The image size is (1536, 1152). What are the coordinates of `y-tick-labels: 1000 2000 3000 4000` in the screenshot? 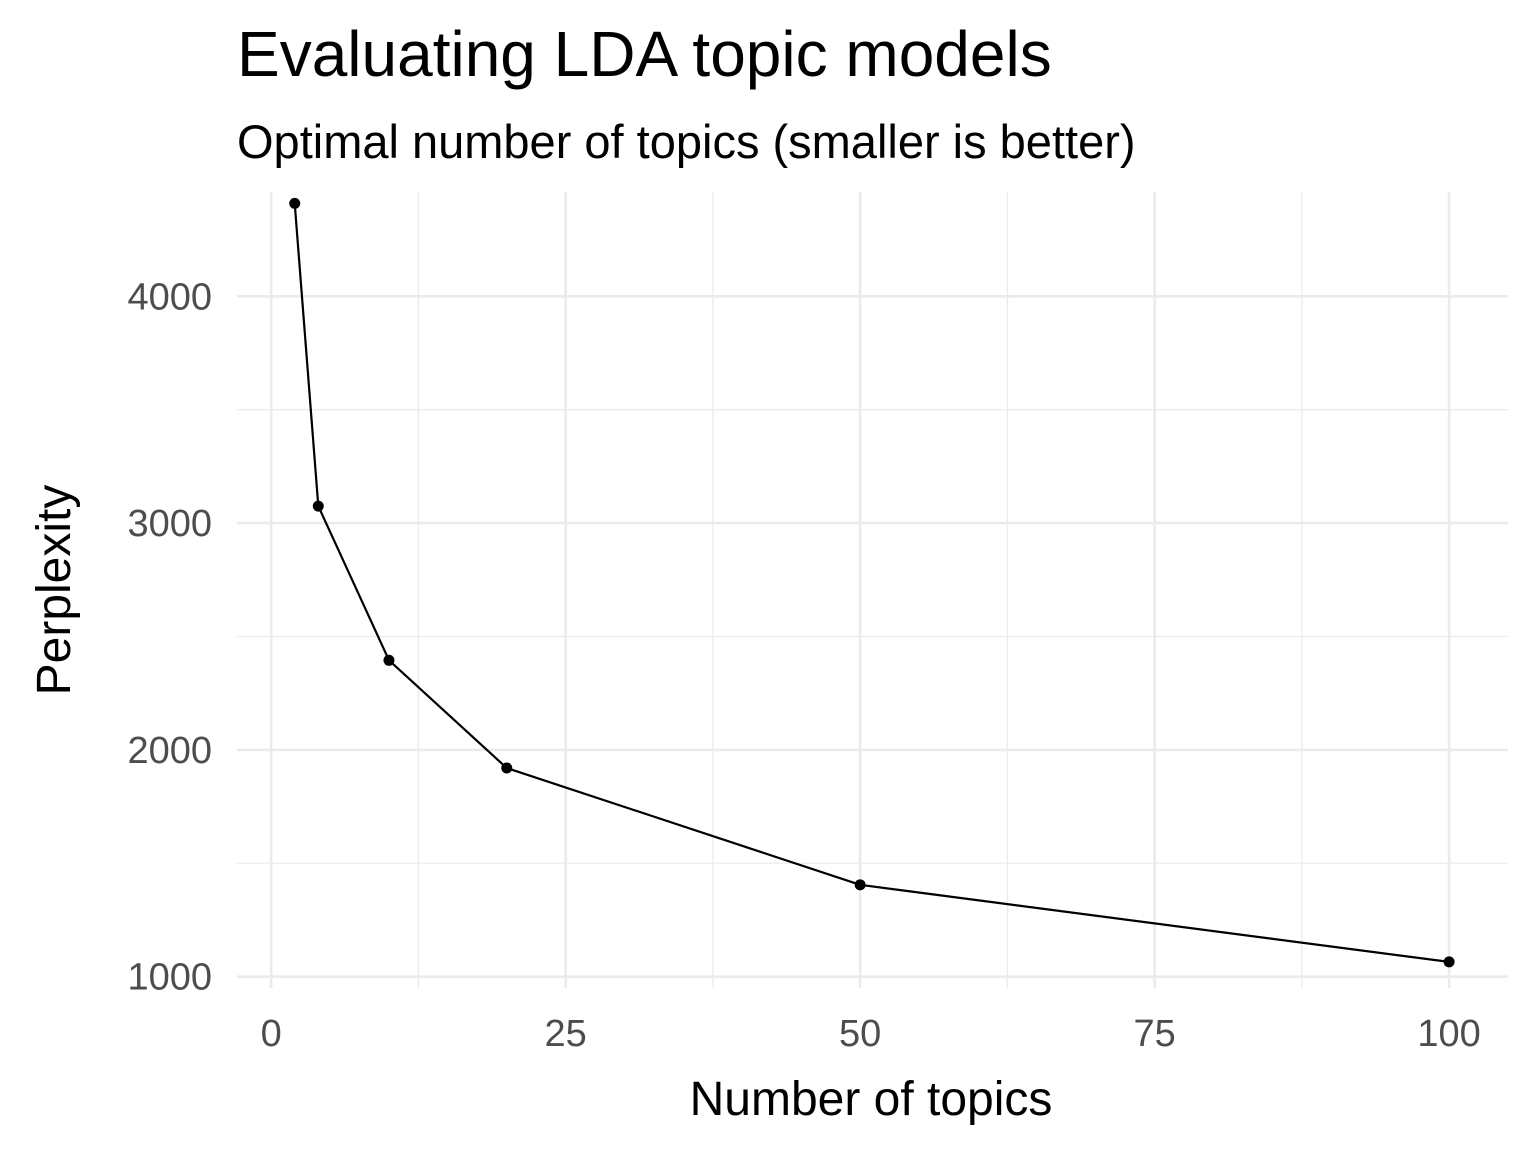 It's located at (169, 637).